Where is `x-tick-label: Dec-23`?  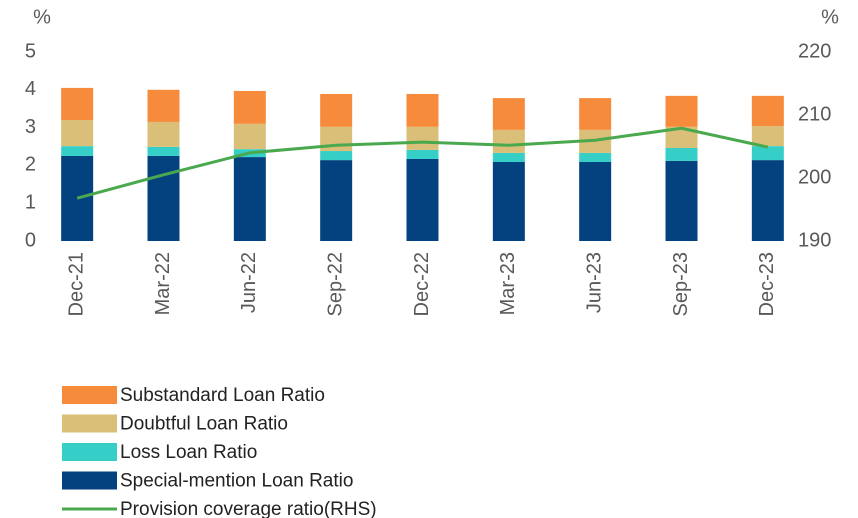
x-tick-label: Dec-23 is located at coordinates (767, 284).